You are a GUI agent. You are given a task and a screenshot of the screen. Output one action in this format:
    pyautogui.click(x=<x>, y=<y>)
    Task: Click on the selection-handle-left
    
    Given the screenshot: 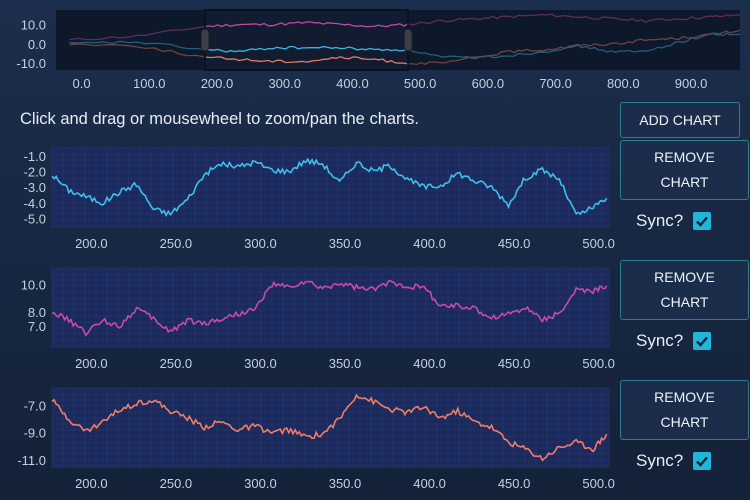 What is the action you would take?
    pyautogui.click(x=205, y=40)
    